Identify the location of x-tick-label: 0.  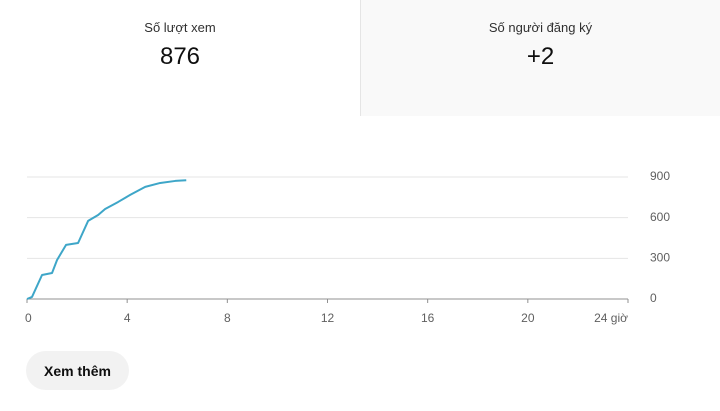
(28, 318).